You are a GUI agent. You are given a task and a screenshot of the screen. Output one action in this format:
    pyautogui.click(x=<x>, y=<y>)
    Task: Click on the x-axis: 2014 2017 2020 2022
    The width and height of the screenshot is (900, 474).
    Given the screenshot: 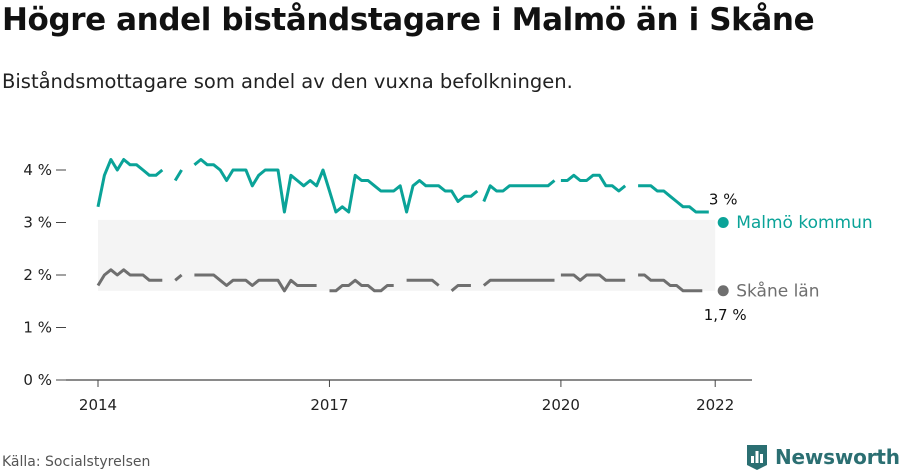 What is the action you would take?
    pyautogui.click(x=409, y=396)
    